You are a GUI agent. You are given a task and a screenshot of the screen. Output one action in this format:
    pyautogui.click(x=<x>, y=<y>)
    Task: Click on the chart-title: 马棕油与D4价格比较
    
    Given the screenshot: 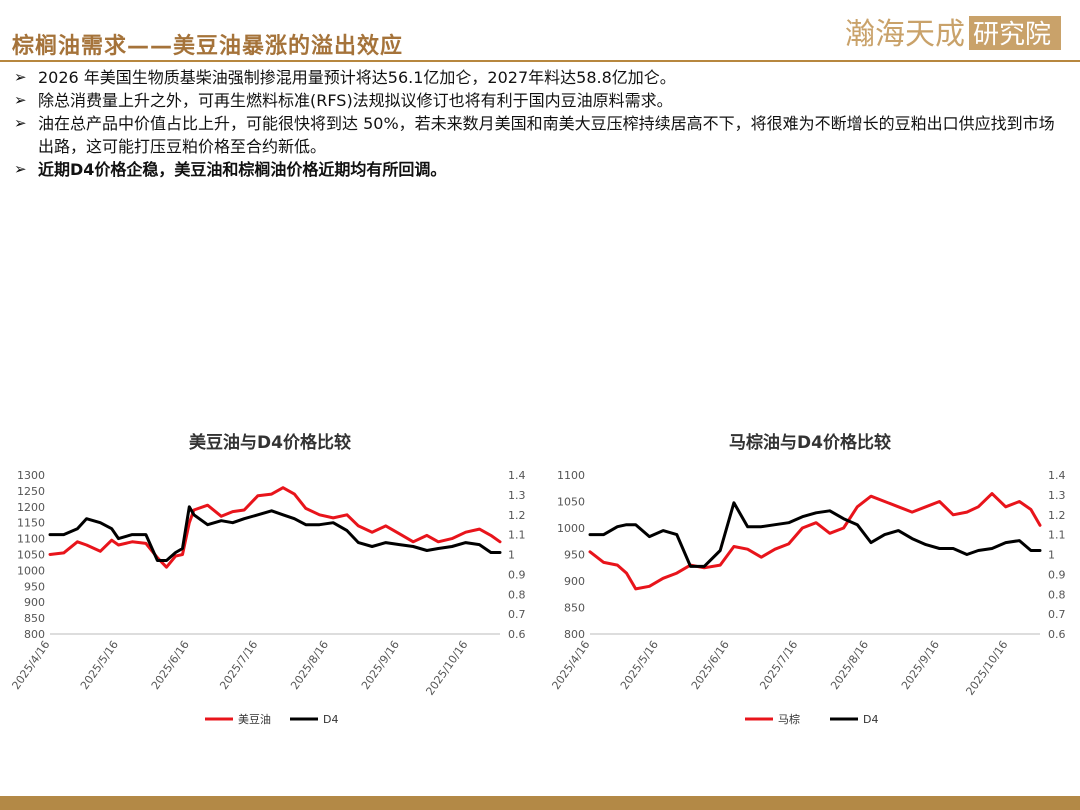 What is the action you would take?
    pyautogui.click(x=810, y=442)
    